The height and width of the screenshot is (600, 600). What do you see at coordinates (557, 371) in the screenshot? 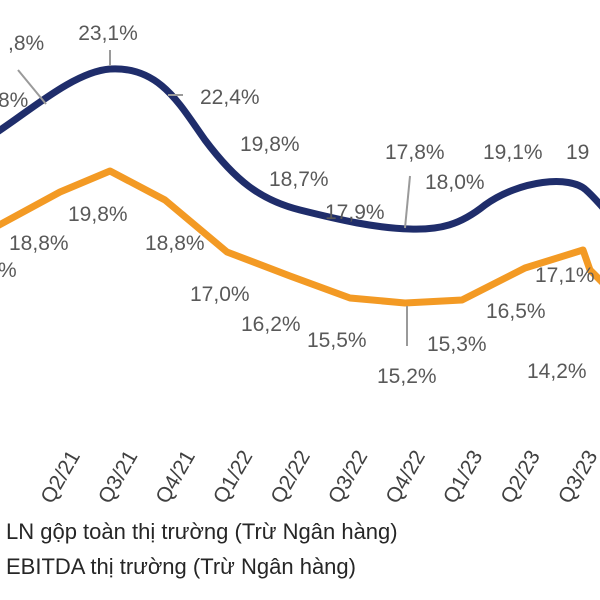
I see `data-label: 14,2%` at bounding box center [557, 371].